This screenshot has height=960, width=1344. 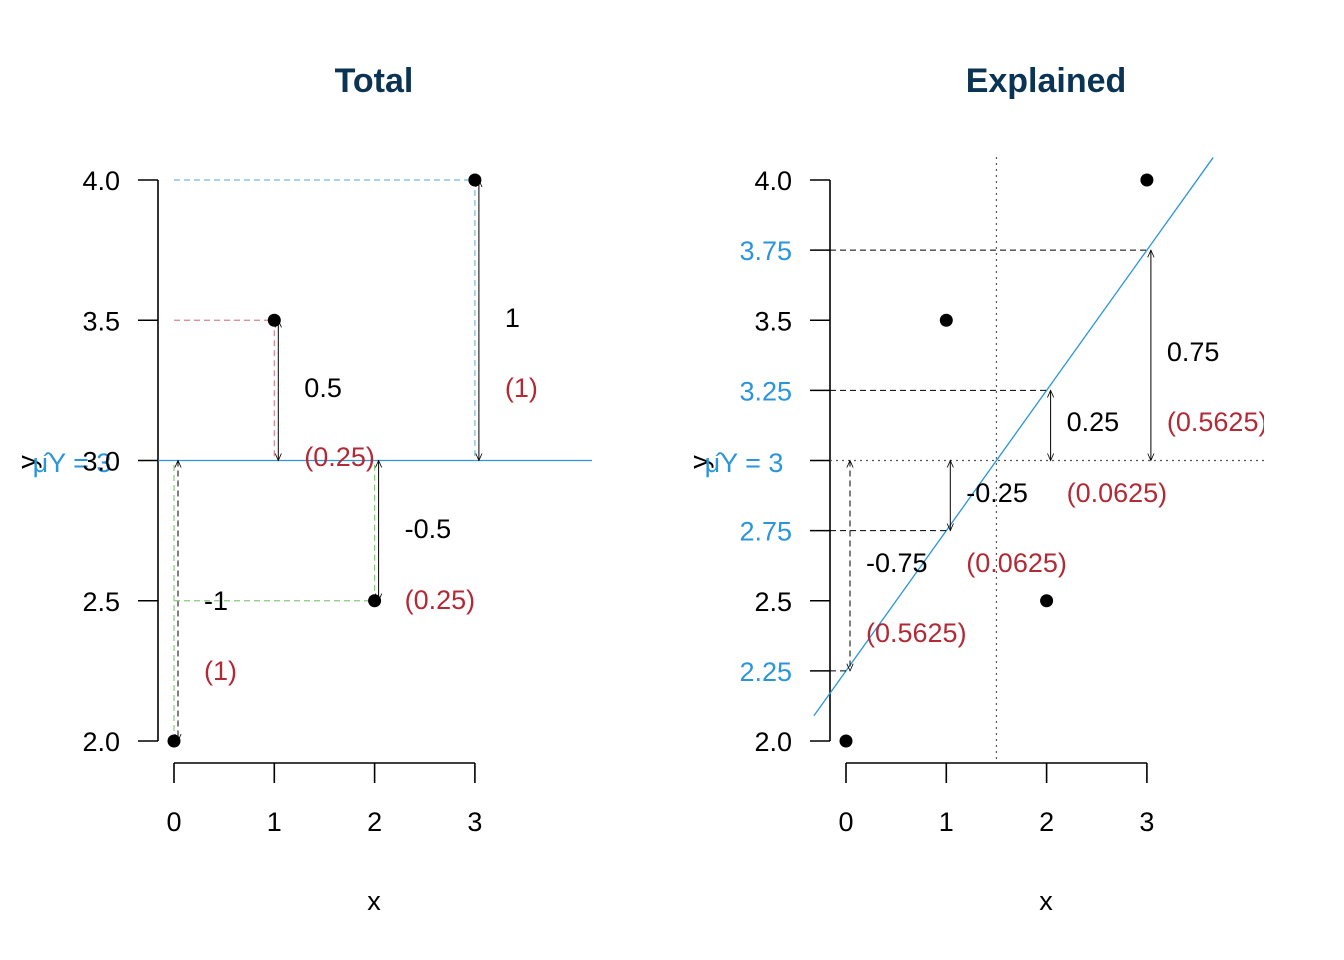 I want to click on chart-title-total: Total, so click(x=374, y=81).